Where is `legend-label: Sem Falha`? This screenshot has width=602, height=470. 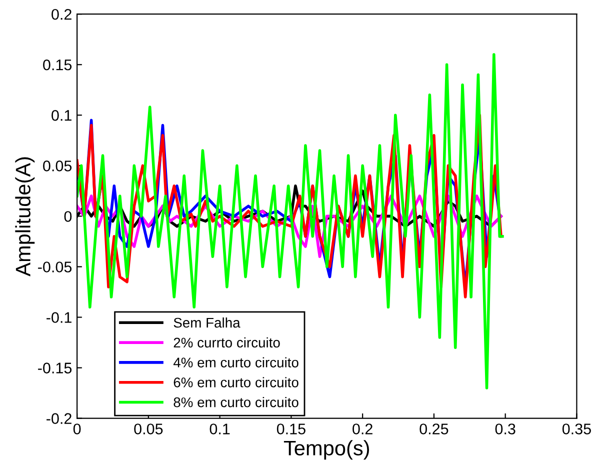
legend-label: Sem Falha is located at coordinates (207, 322).